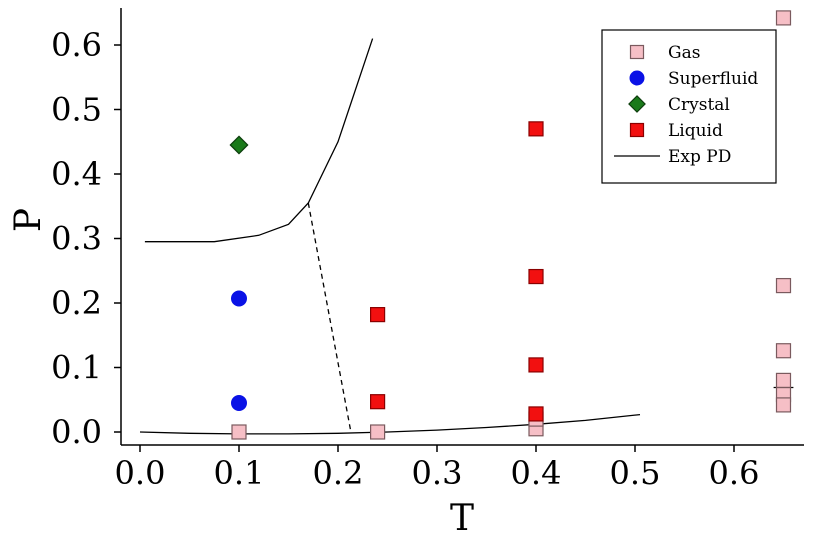  Describe the element at coordinates (462, 518) in the screenshot. I see `x-axis-label: T` at that location.